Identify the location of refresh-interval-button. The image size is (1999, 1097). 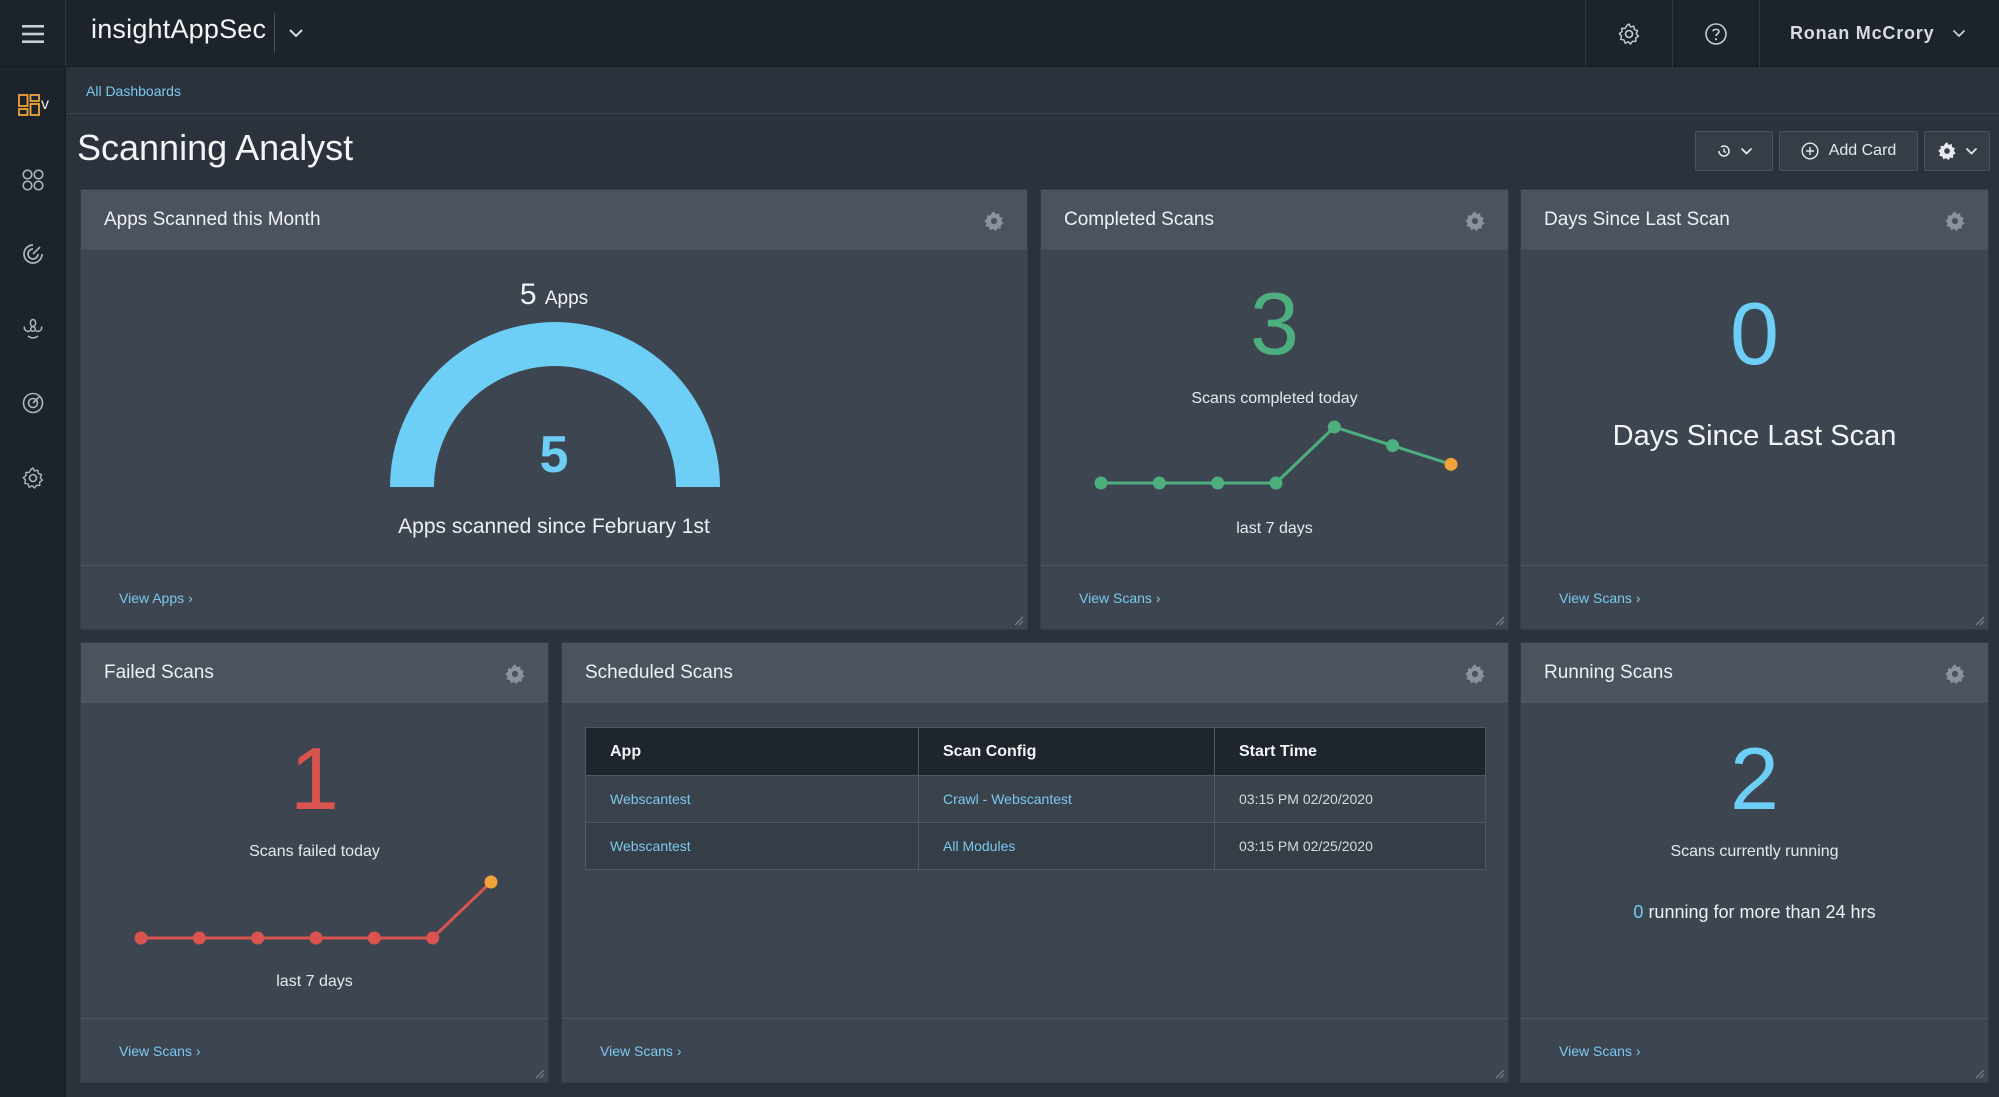
(1734, 151).